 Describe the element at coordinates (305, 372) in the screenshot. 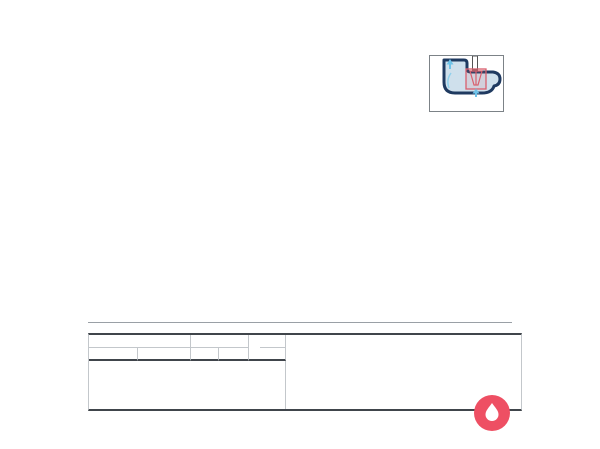

I see `technical-data-table` at that location.